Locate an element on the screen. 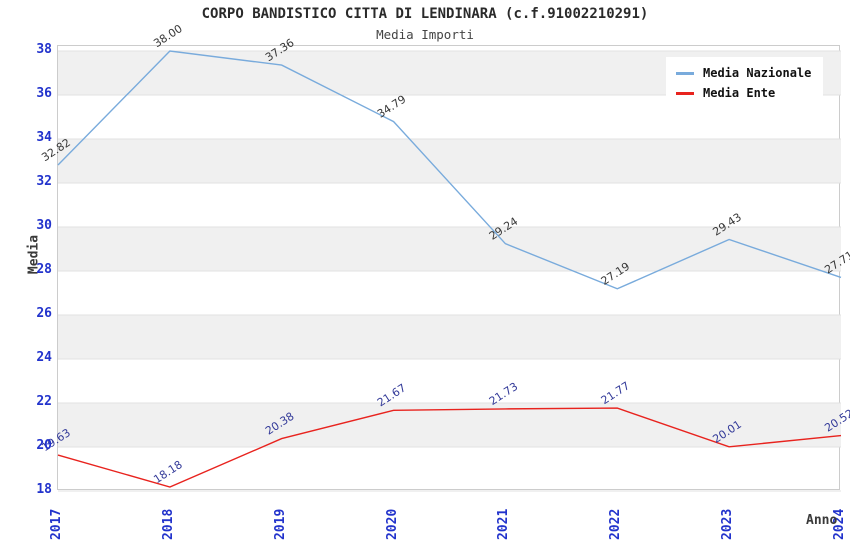 The width and height of the screenshot is (850, 550). x-tick-label: 2021 is located at coordinates (504, 524).